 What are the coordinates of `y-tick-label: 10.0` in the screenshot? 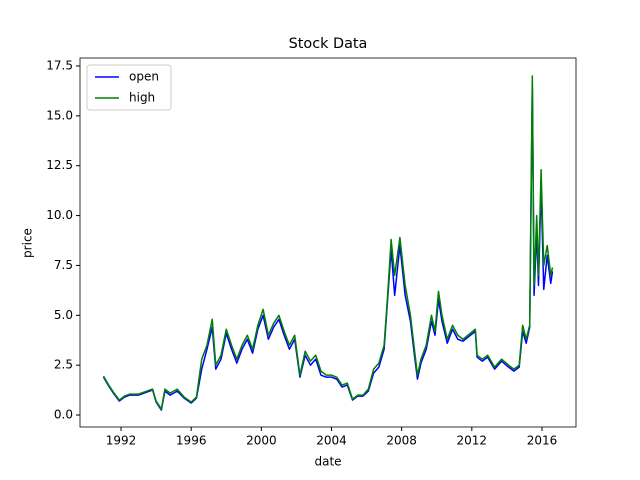 It's located at (59, 215).